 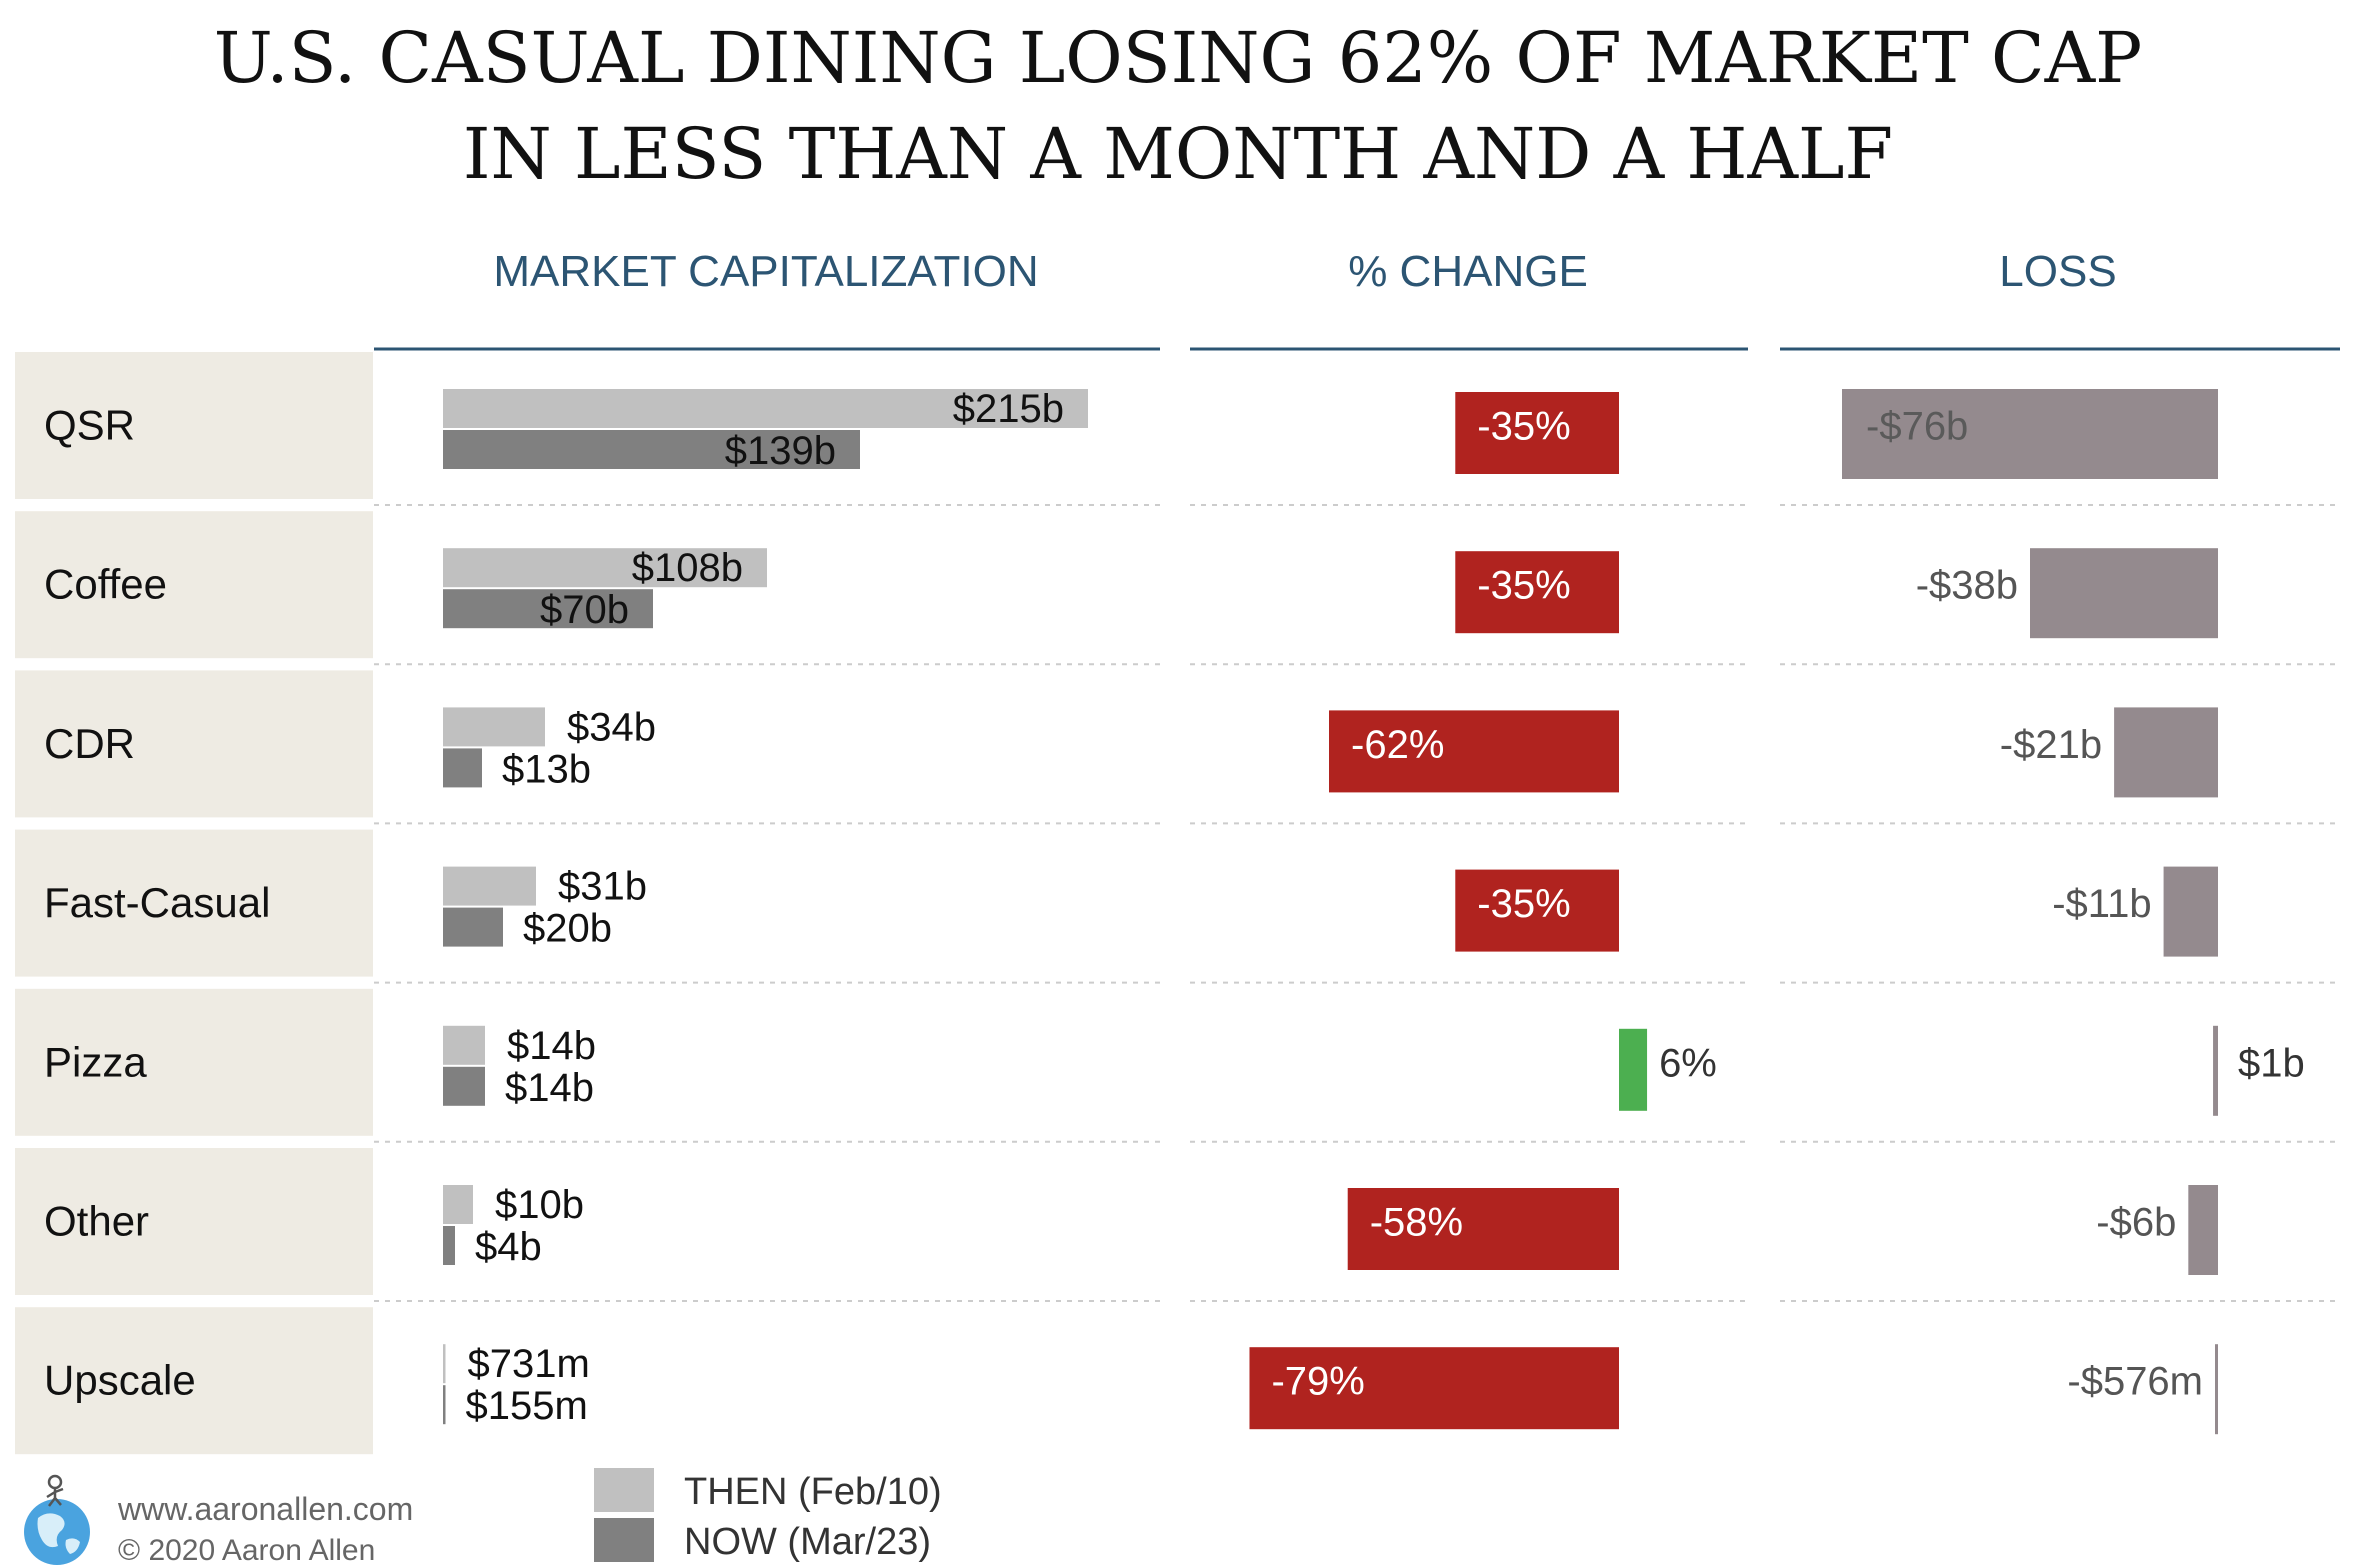 I want to click on category-band-other, so click(x=194, y=1221).